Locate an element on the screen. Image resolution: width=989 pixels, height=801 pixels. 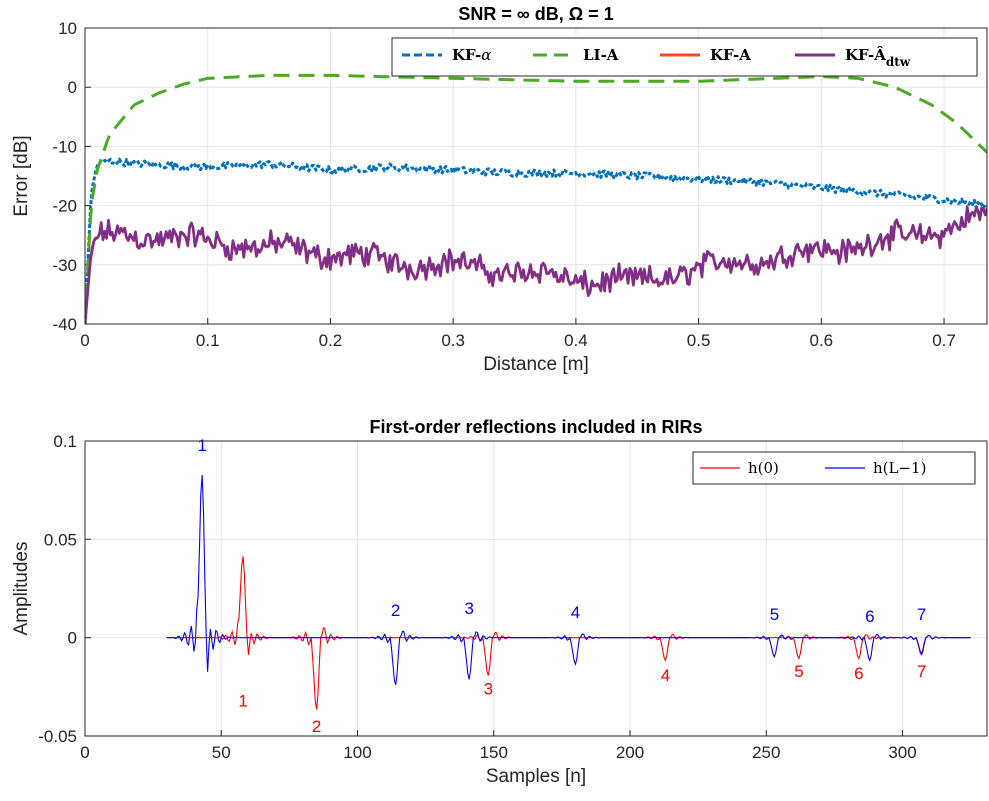
y-tick-label: -20 is located at coordinates (64, 206).